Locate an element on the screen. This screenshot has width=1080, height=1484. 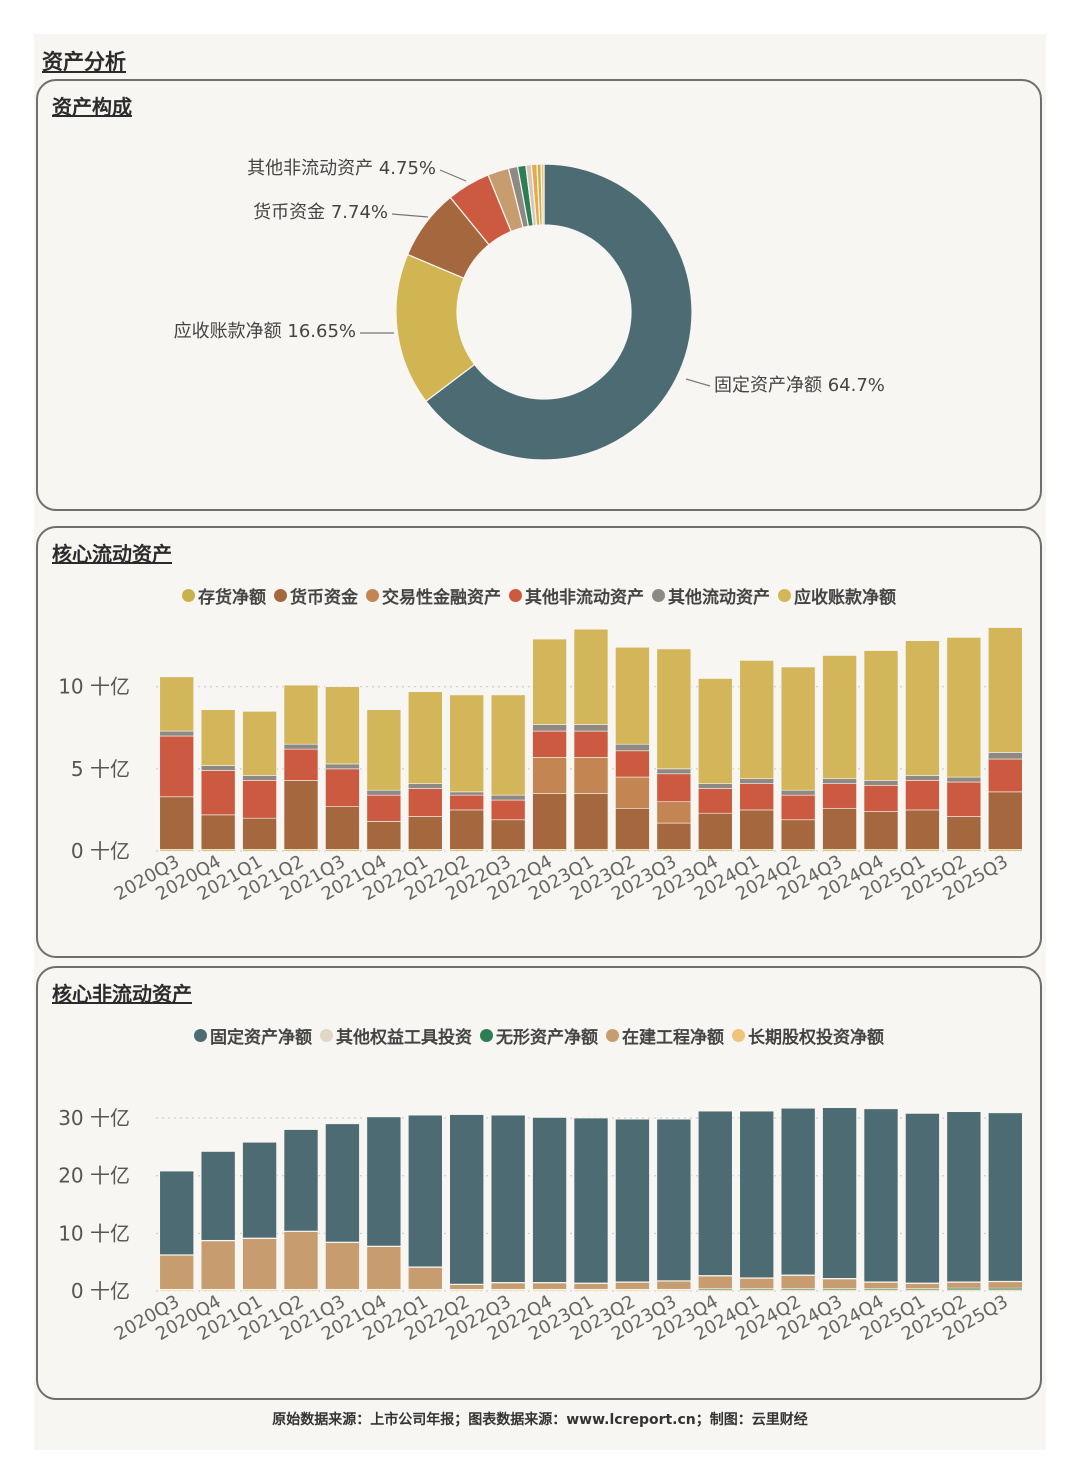
legend-label: 在建工程净额 is located at coordinates (673, 1038).